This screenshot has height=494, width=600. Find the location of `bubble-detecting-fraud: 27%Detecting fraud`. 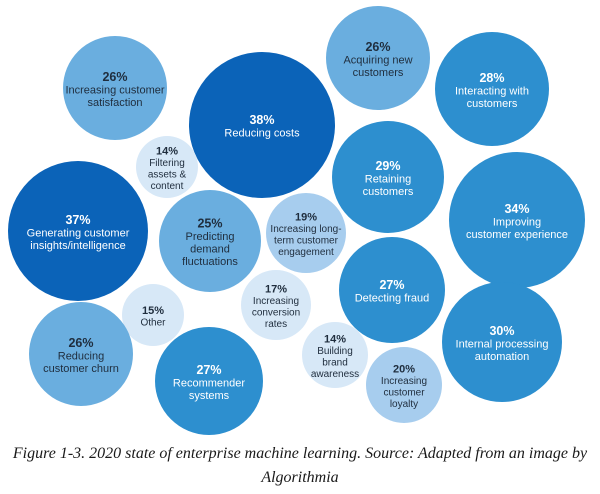

bubble-detecting-fraud: 27%Detecting fraud is located at coordinates (392, 290).